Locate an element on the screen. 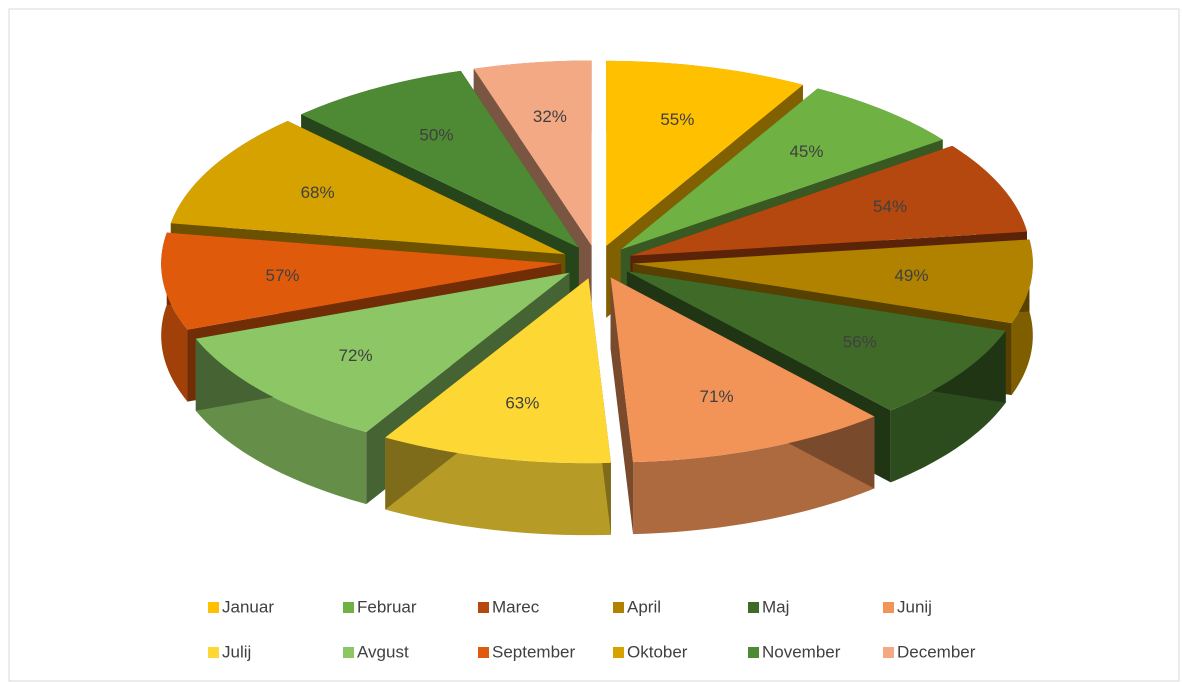  data-label: 49% is located at coordinates (911, 275).